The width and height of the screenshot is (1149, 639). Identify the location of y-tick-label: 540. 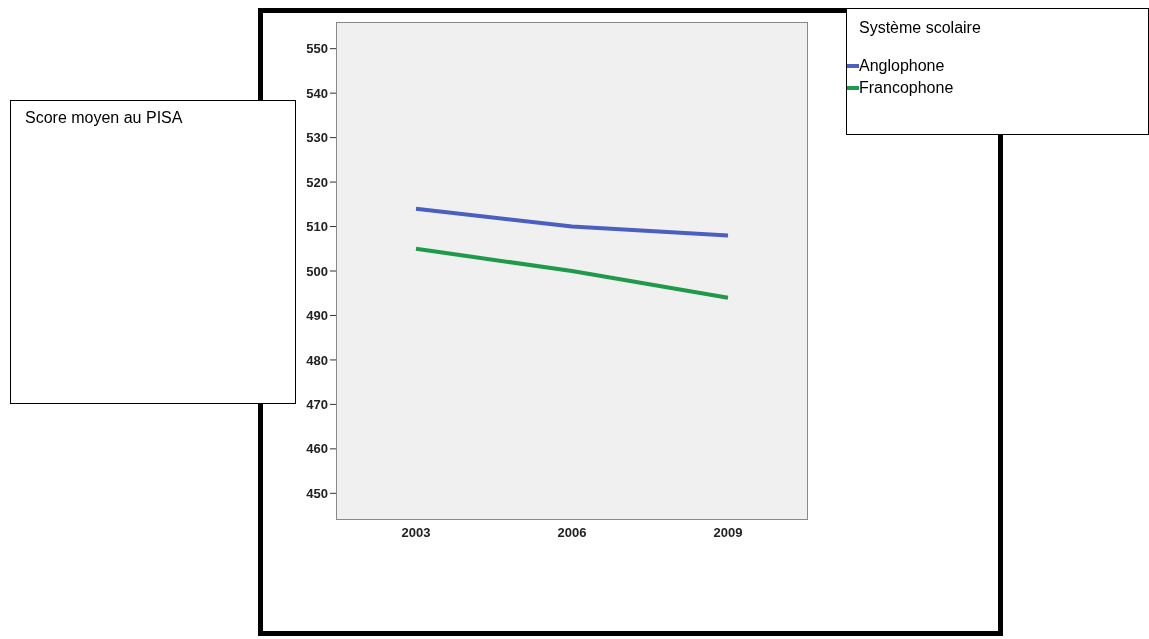
(317, 93).